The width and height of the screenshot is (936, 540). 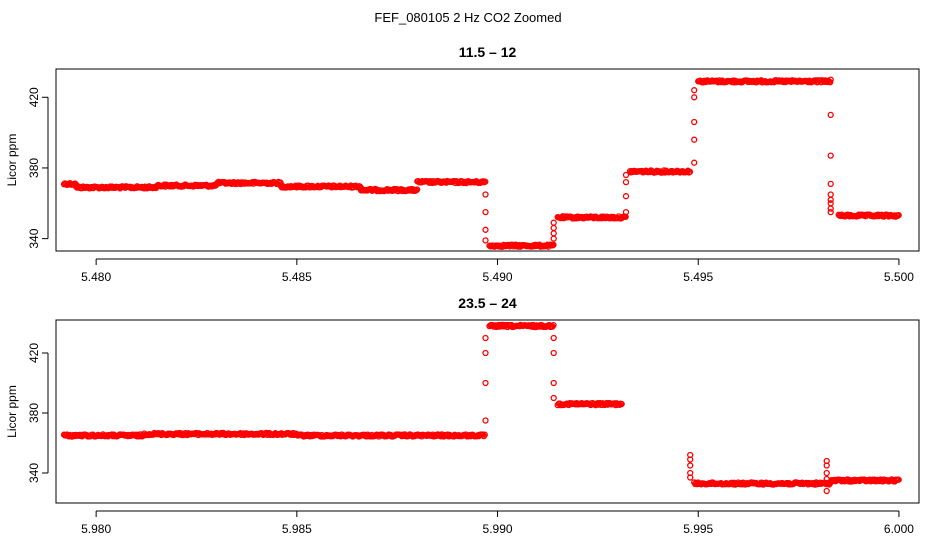 I want to click on panel-title: 23.5 – 24, so click(x=487, y=303).